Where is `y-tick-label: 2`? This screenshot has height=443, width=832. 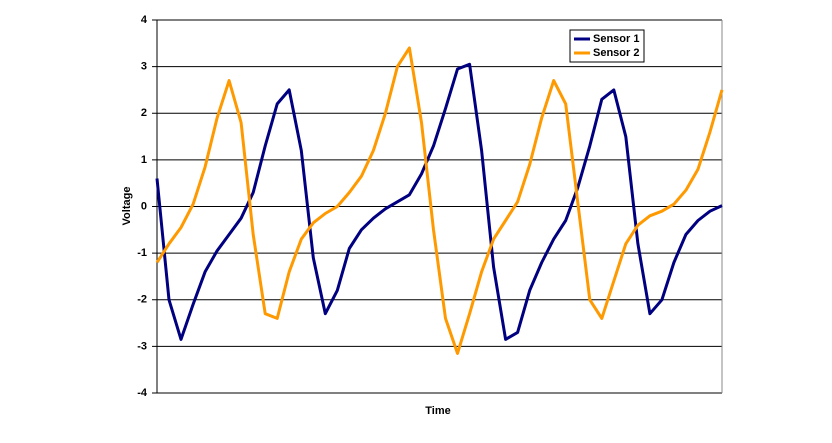
y-tick-label: 2 is located at coordinates (144, 113).